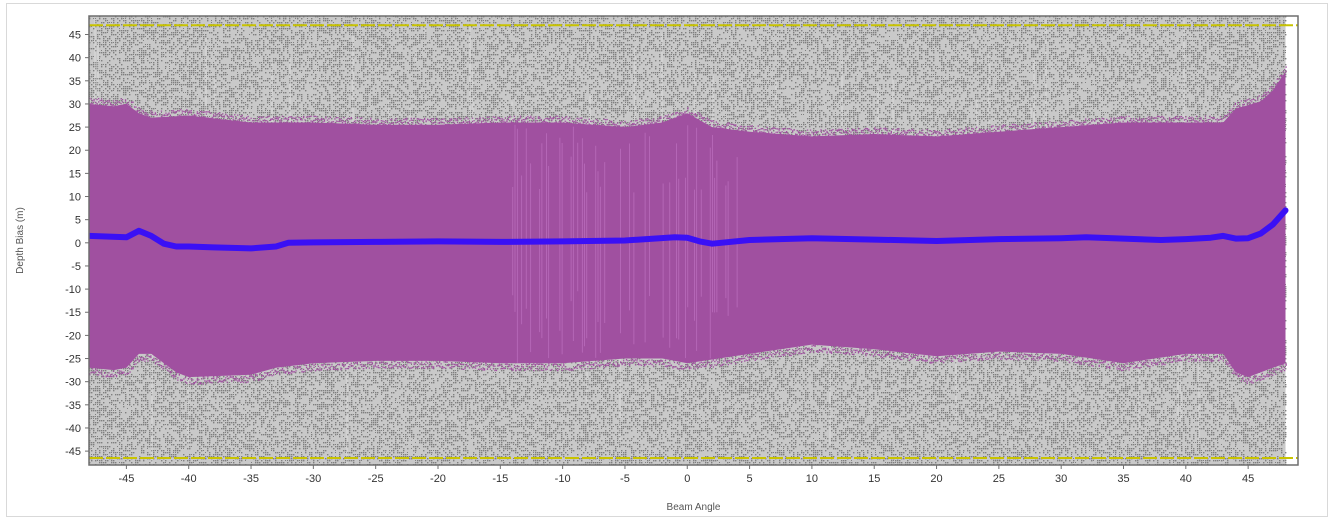 The width and height of the screenshot is (1334, 520). Describe the element at coordinates (73, 336) in the screenshot. I see `y-tick-label: -20` at that location.